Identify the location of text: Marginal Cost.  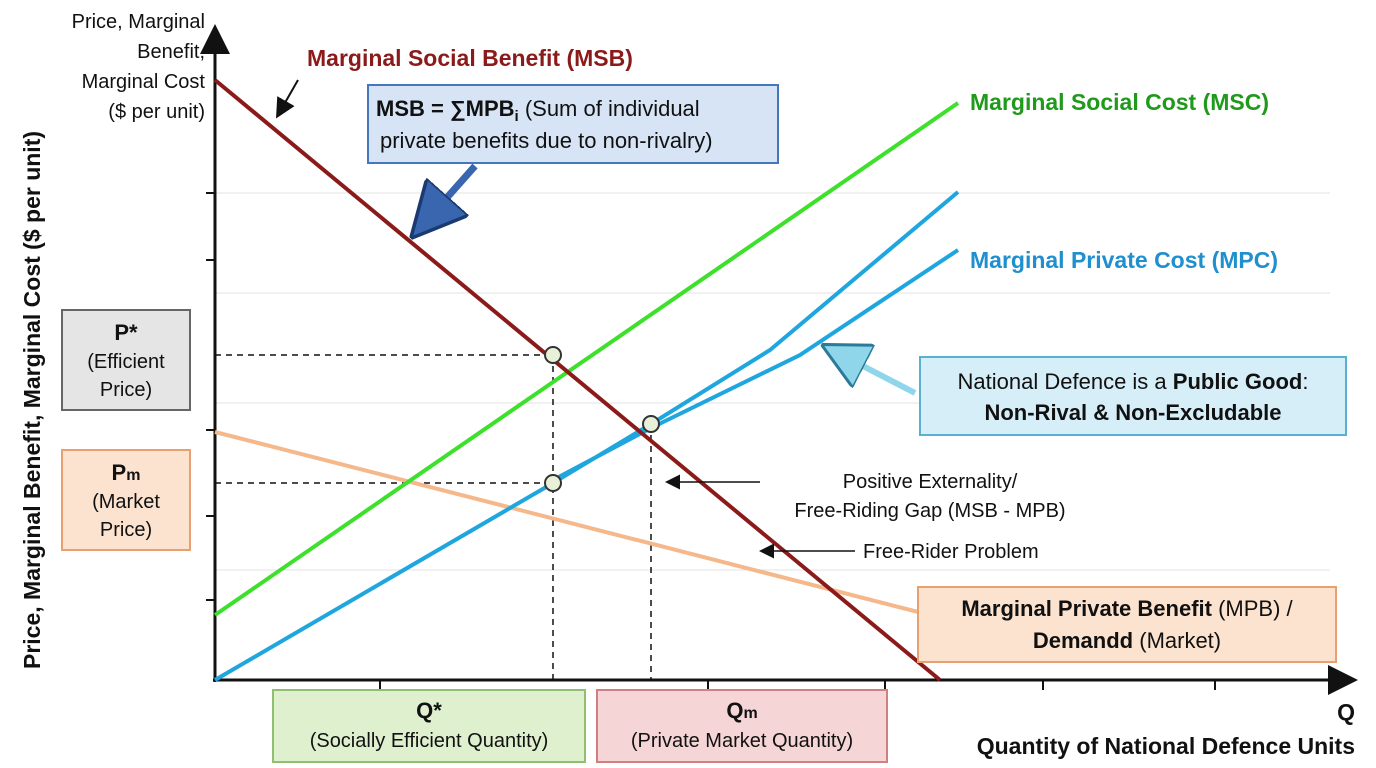
(144, 82).